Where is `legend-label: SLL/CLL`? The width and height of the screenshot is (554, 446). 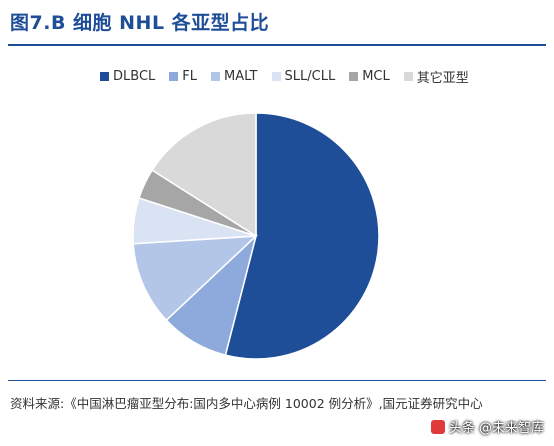
legend-label: SLL/CLL is located at coordinates (310, 76).